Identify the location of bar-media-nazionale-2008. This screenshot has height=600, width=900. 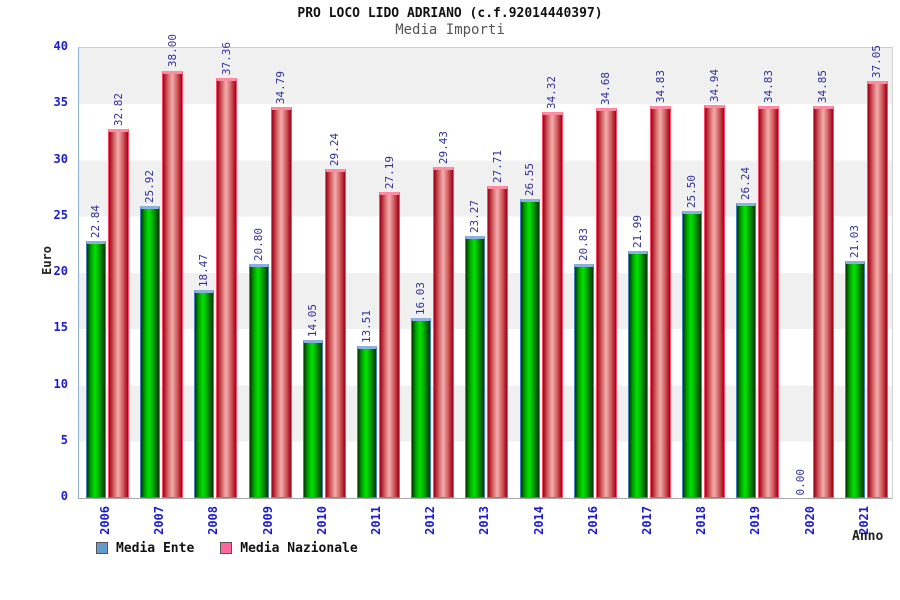
(227, 287).